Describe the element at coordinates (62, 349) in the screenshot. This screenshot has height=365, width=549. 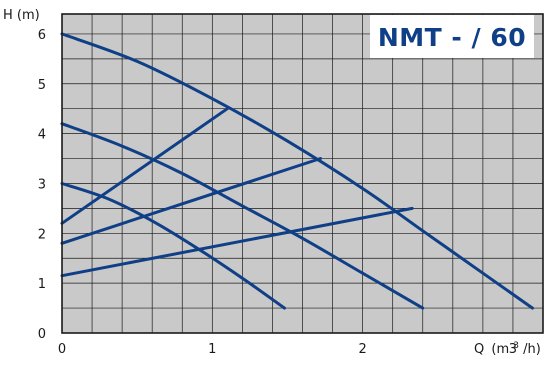
I see `x-tick-label: 0` at that location.